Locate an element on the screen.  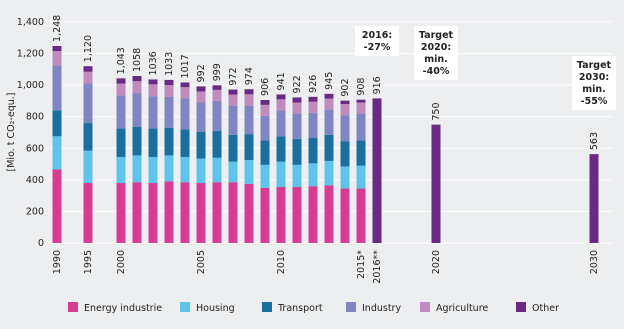
x-tick-label: 2020 is located at coordinates (436, 262).